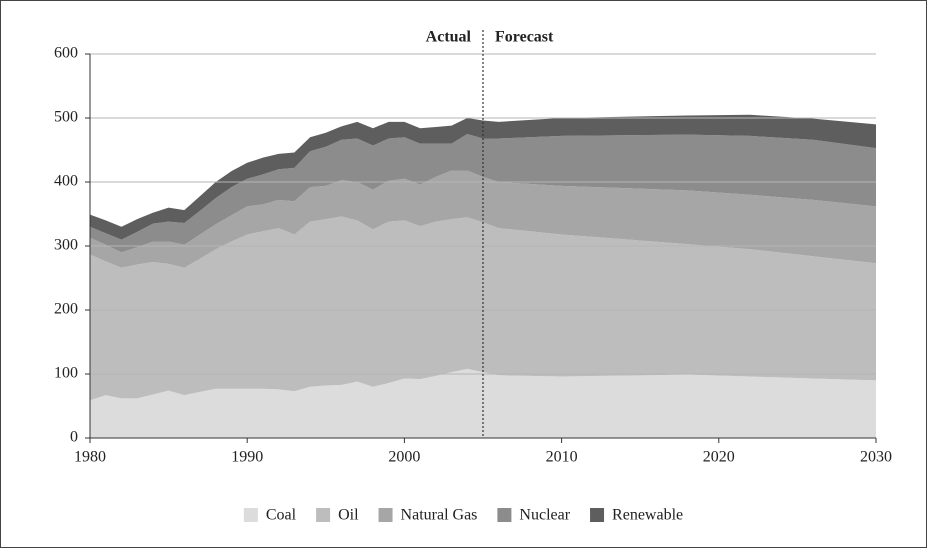  I want to click on y-tick-label: 600, so click(66, 53).